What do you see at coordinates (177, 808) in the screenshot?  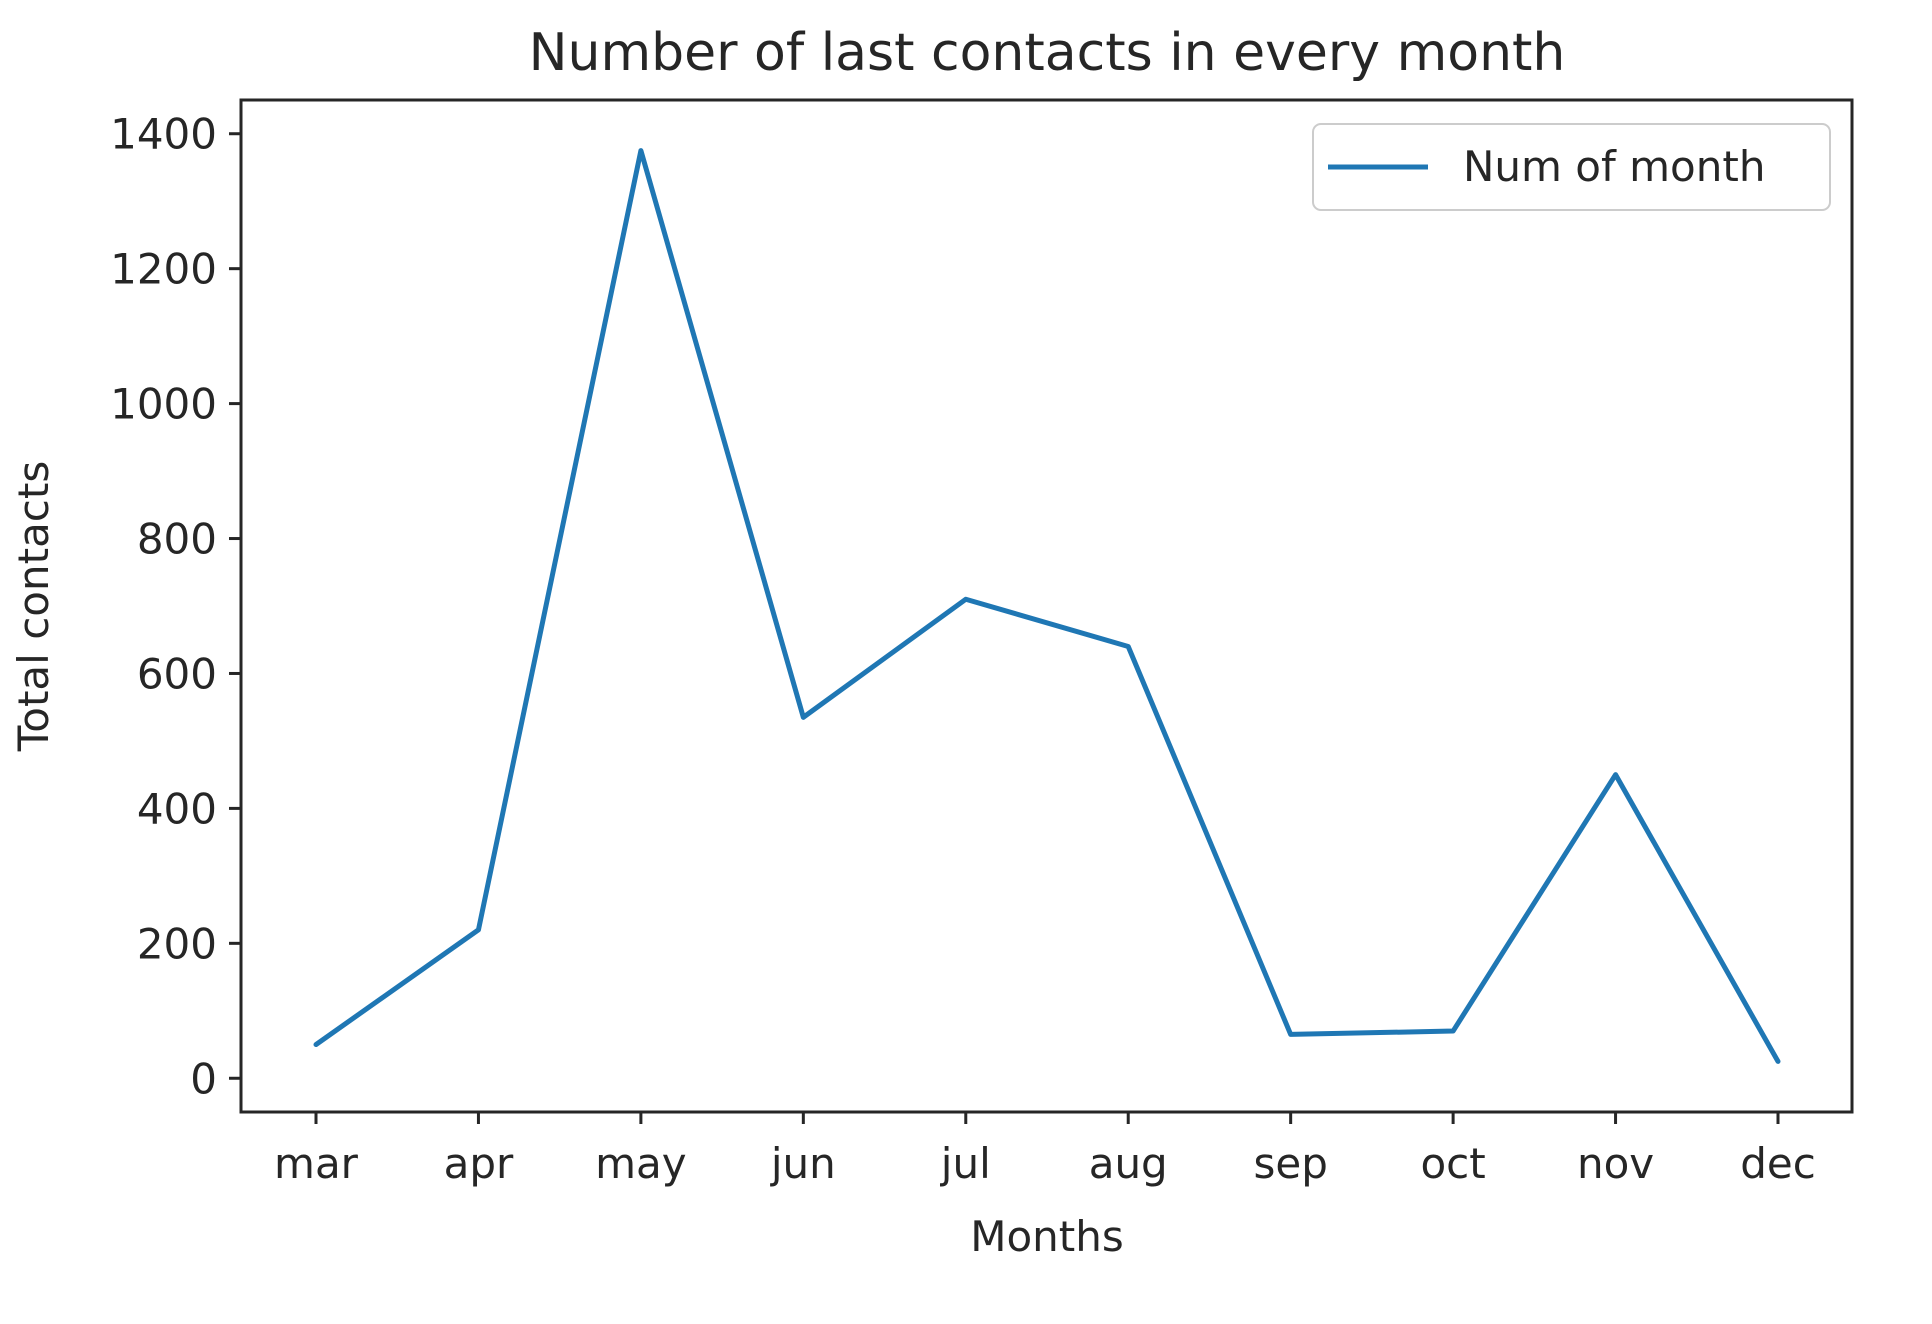 I see `y-tick-label: 400` at bounding box center [177, 808].